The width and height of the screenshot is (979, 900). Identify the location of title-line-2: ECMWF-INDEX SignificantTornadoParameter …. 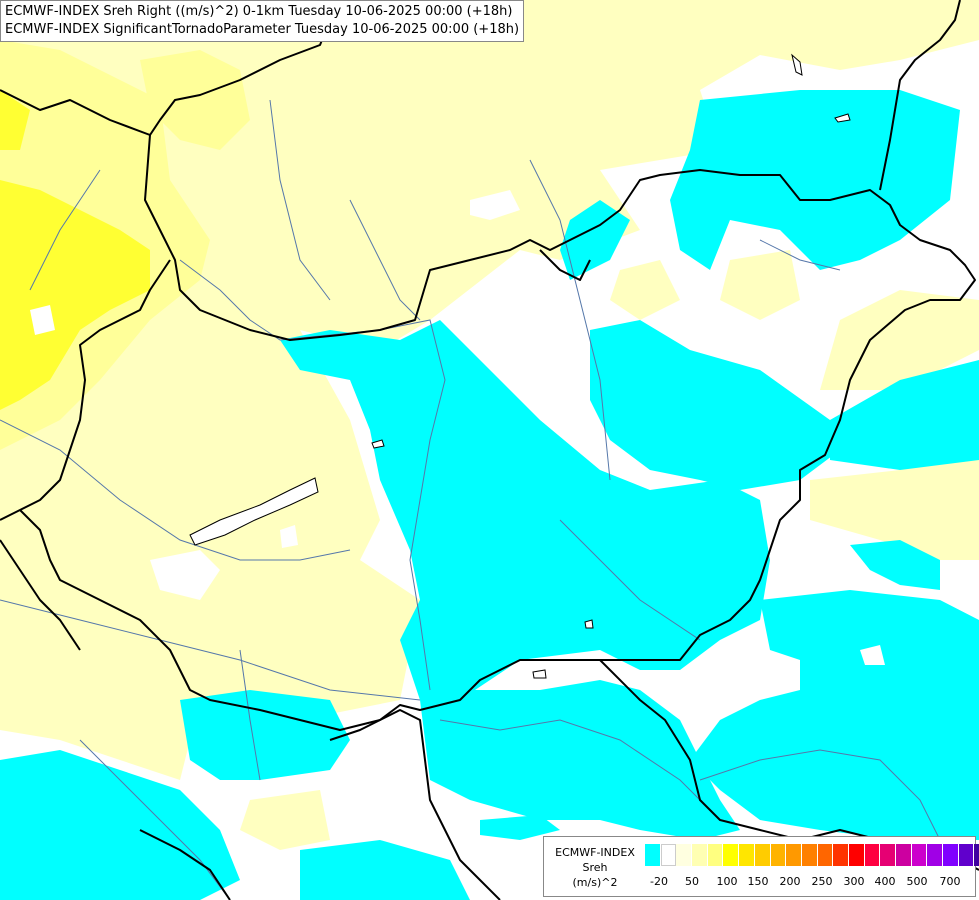
(262, 29).